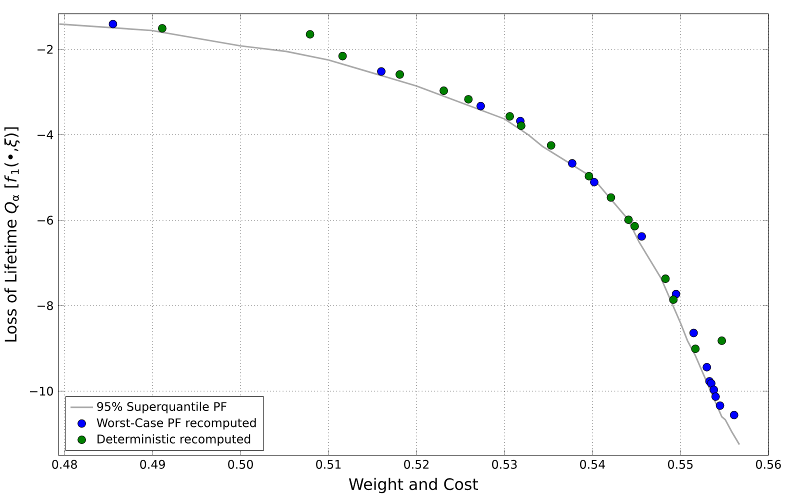  Describe the element at coordinates (161, 408) in the screenshot. I see `legend-label: 95% Superquantile PF` at that location.